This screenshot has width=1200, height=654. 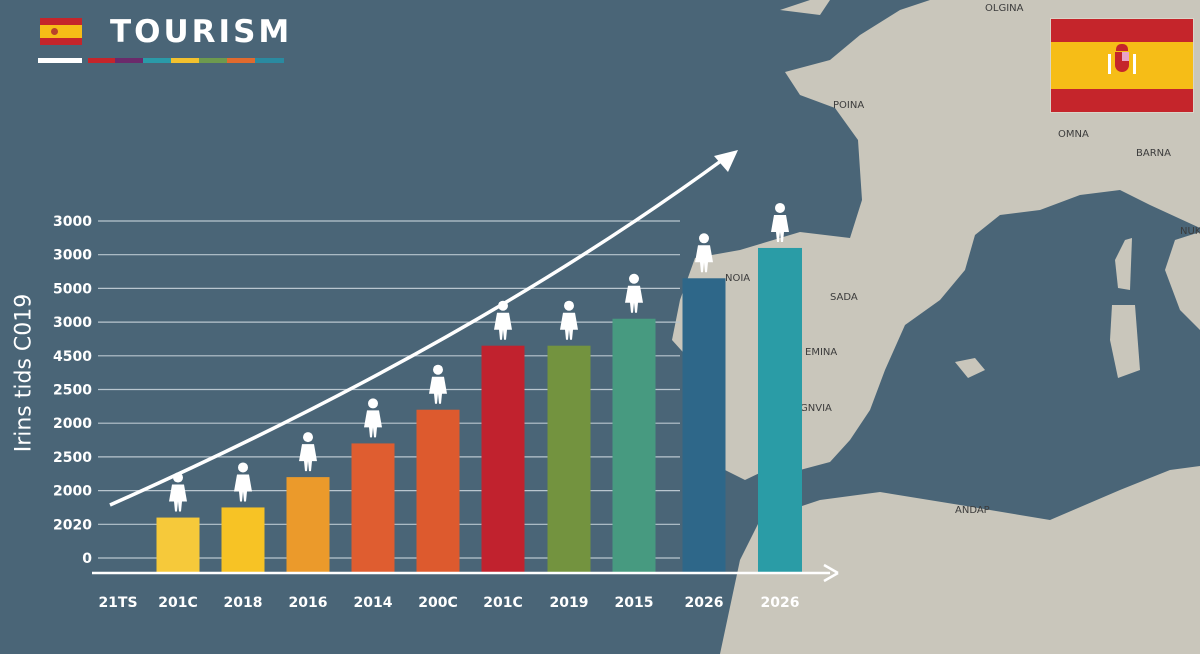 What do you see at coordinates (243, 482) in the screenshot?
I see `woman-bag-icon` at bounding box center [243, 482].